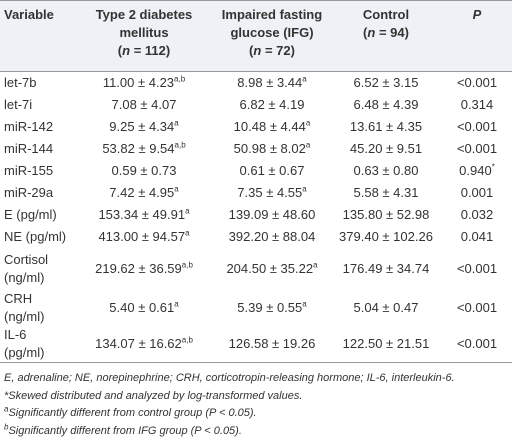  I want to click on variable-cell: NE (pg/ml), so click(37, 237).